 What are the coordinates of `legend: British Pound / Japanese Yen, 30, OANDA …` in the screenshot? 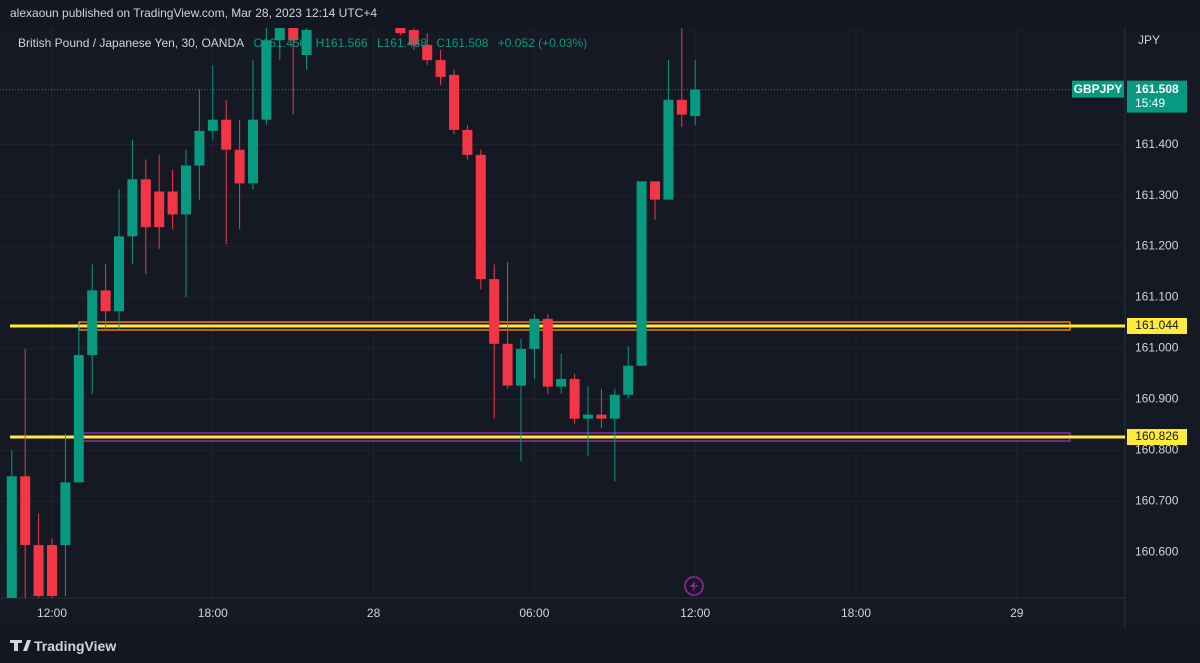 It's located at (305, 43).